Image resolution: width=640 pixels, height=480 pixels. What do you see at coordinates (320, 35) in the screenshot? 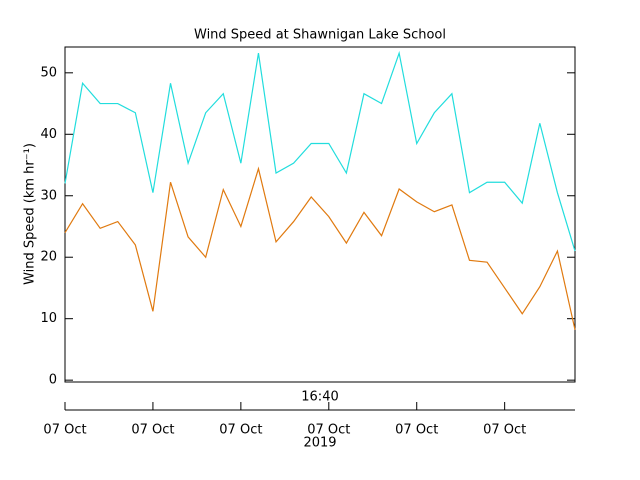
I see `chart-title: Wind Speed at Shawnigan Lake School` at bounding box center [320, 35].